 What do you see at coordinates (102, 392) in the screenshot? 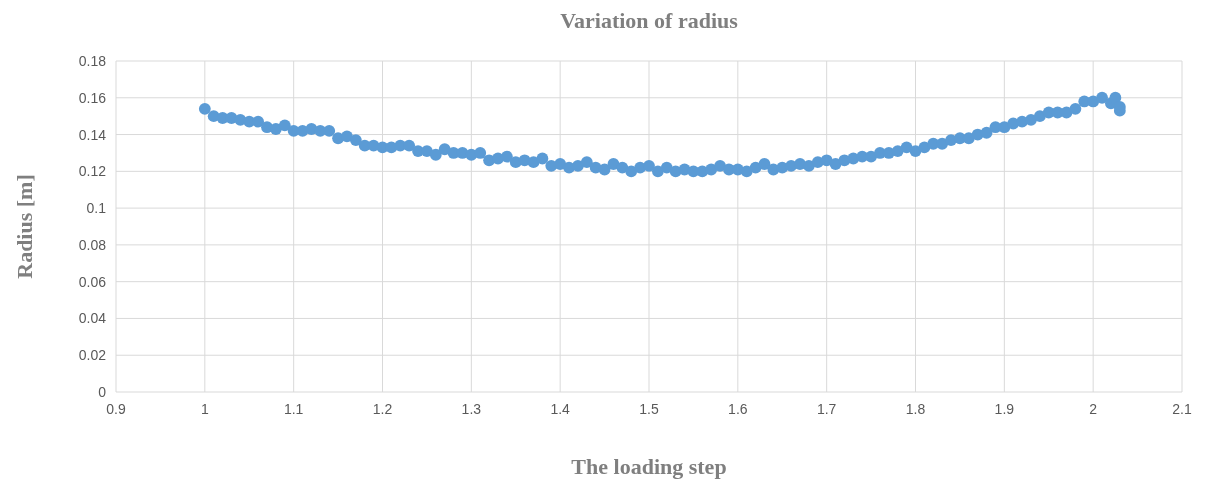
I see `y-tick-label: 0` at bounding box center [102, 392].